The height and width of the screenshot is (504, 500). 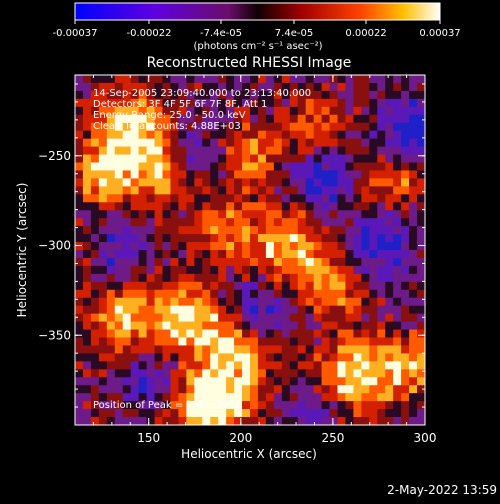 What do you see at coordinates (166, 405) in the screenshot?
I see `peak-position-label: Position of Peak = [183,-395]` at bounding box center [166, 405].